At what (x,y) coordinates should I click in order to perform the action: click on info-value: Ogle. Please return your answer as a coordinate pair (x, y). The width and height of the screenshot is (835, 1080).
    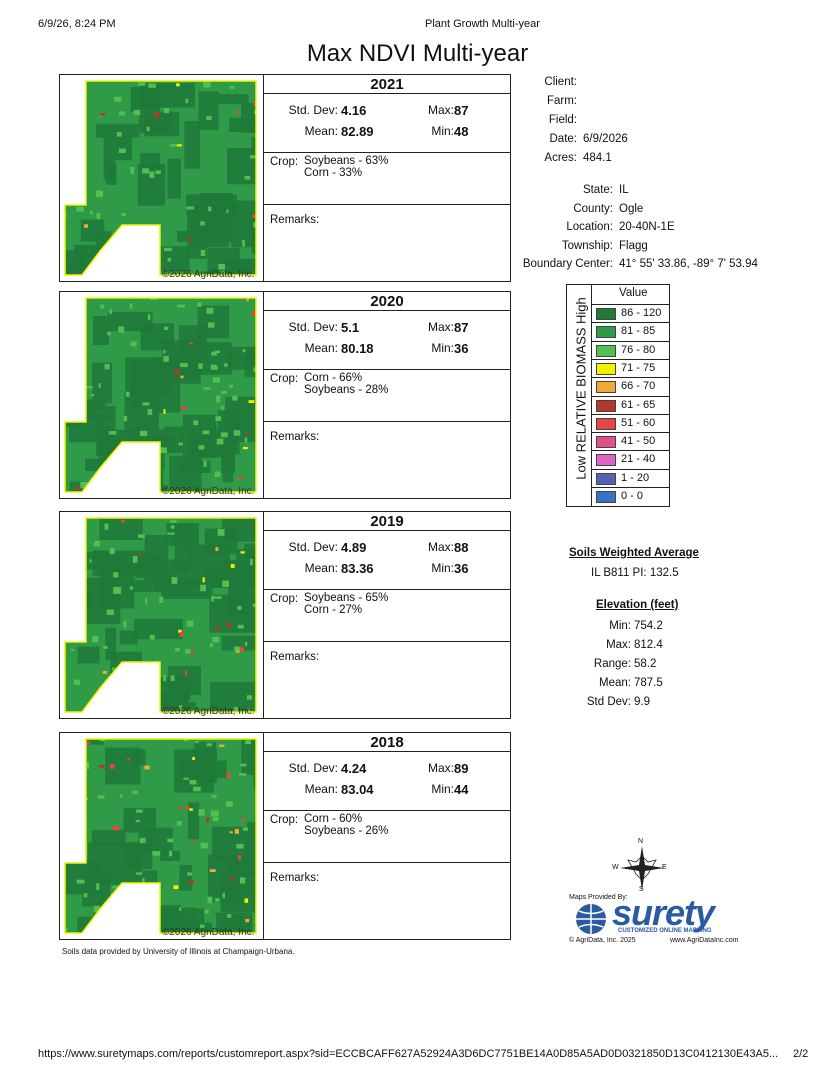
    Looking at the image, I should click on (631, 208).